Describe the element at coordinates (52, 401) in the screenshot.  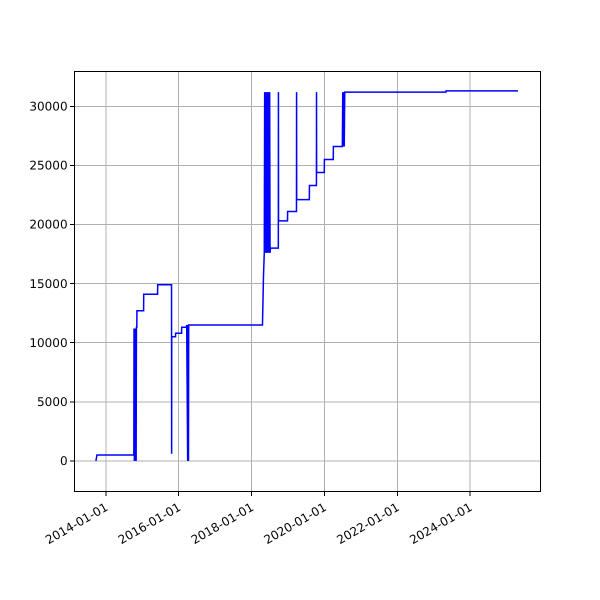
I see `y-tick-label: 5000` at that location.